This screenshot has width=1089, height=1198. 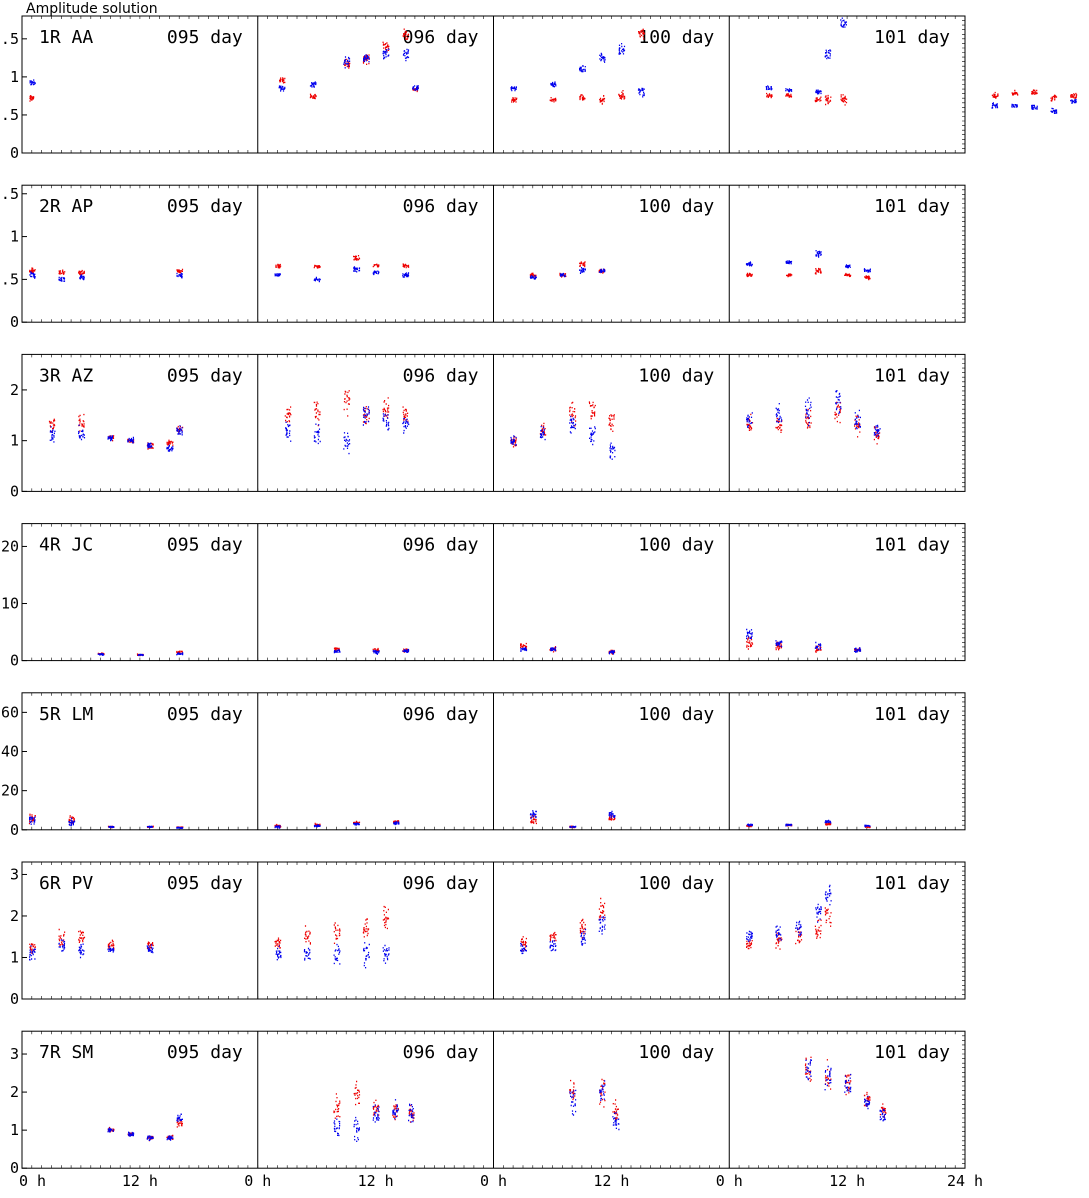 I want to click on panel-7: 0 1 2 3 7R SM 095 day 096 day 100 day 101 day, so click(x=488, y=1103).